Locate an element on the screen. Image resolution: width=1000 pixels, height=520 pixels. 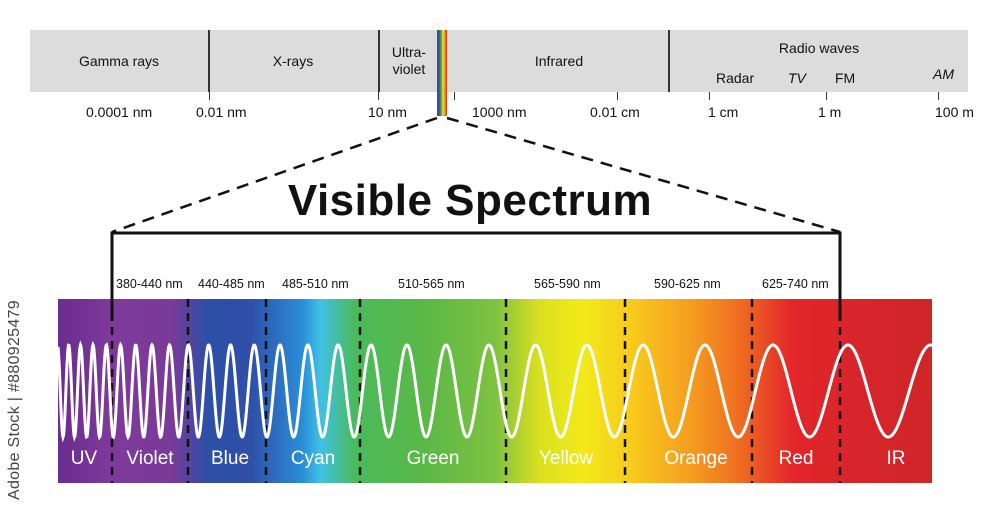
band-infrared: Infrared is located at coordinates (559, 60).